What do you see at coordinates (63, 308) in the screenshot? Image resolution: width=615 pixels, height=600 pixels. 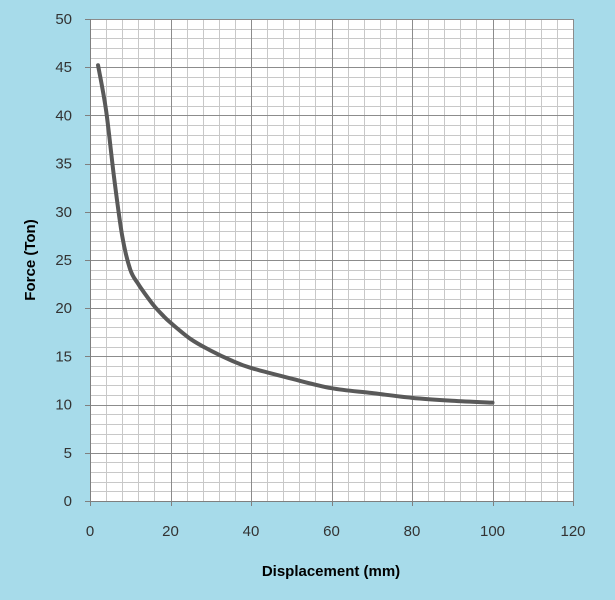 I see `y-tick-label: 20` at bounding box center [63, 308].